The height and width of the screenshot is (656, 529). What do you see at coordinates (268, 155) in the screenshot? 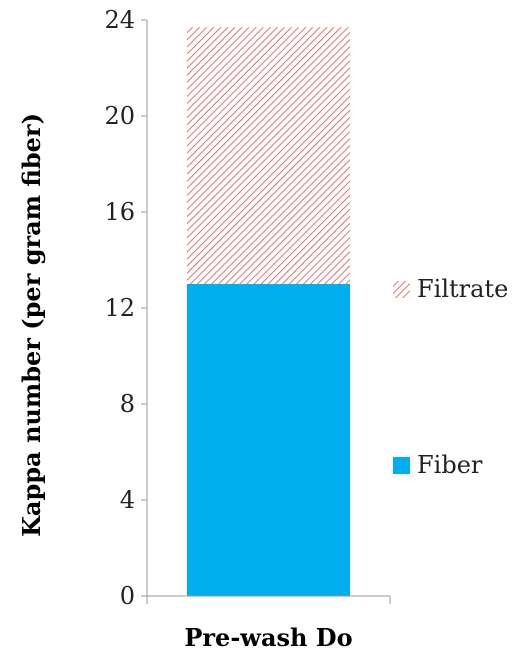
I see `bar-segment-filtrate` at bounding box center [268, 155].